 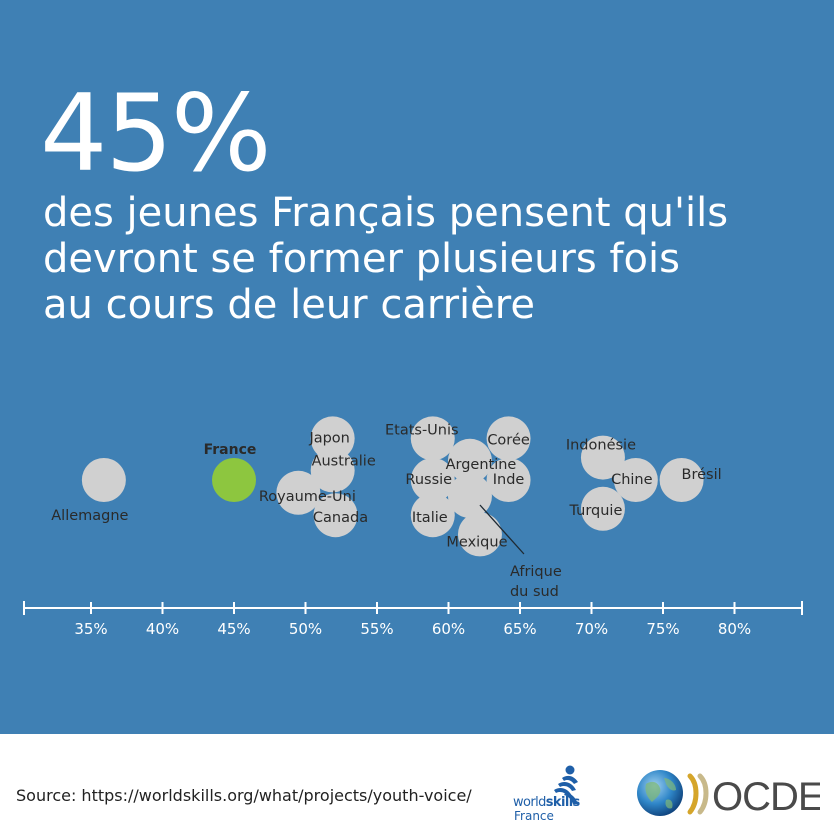 I want to click on label-chine: Chine, so click(x=632, y=480).